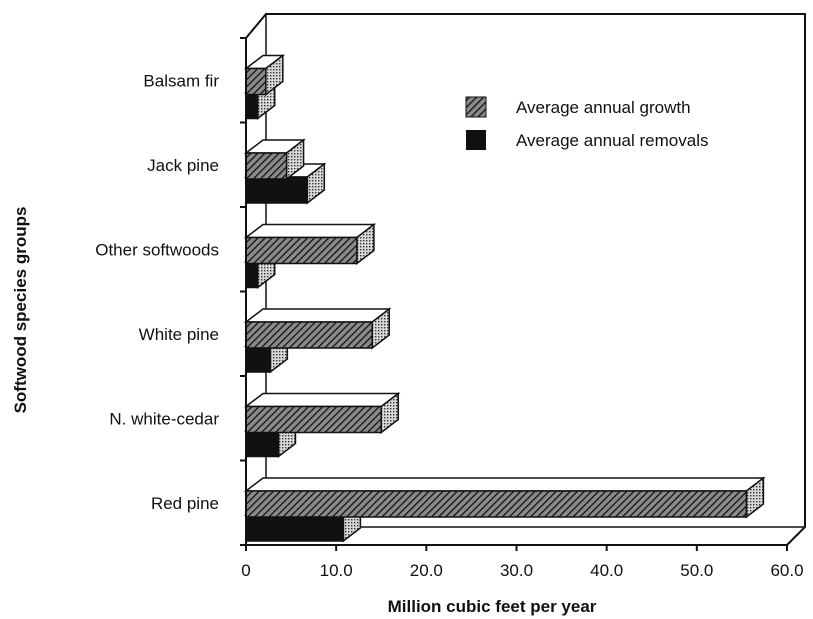 This screenshot has width=813, height=619. What do you see at coordinates (476, 107) in the screenshot?
I see `legend-swatch-growth` at bounding box center [476, 107].